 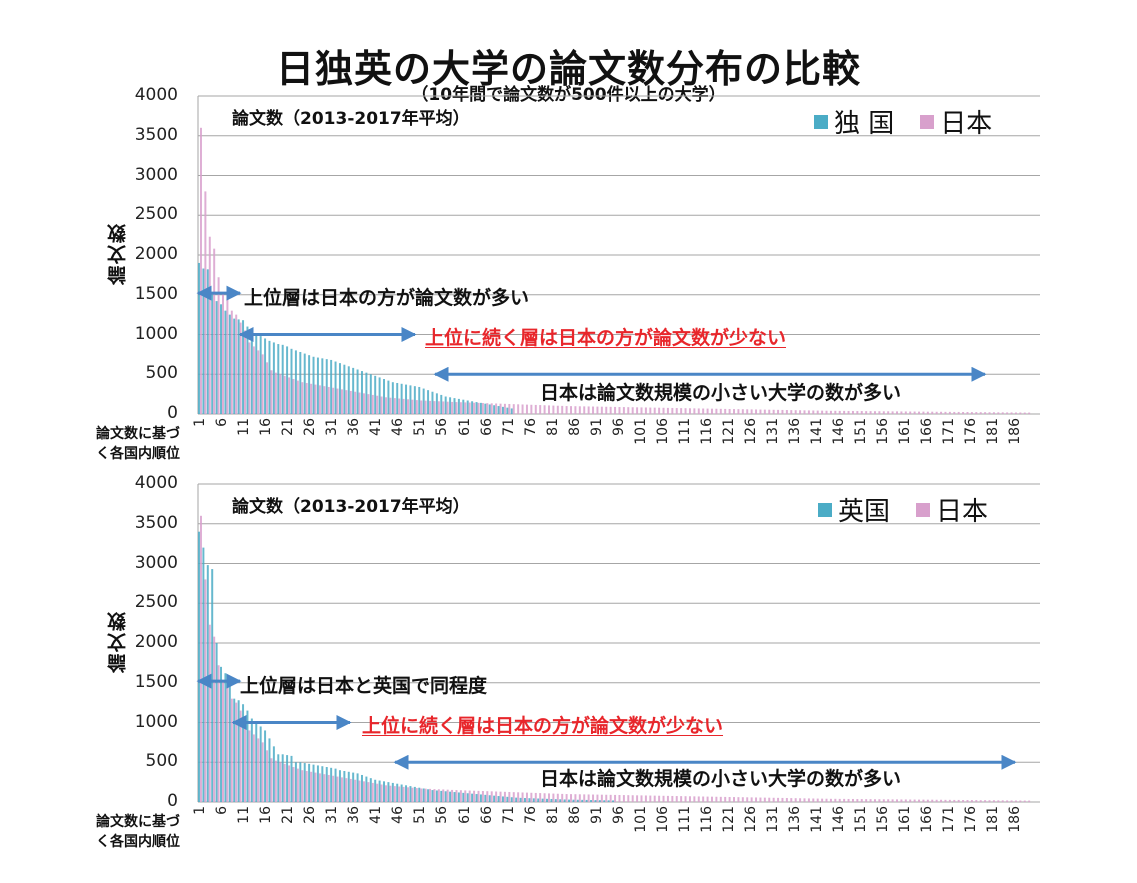 What do you see at coordinates (956, 121) in the screenshot?
I see `legend-item-japan: 日本` at bounding box center [956, 121].